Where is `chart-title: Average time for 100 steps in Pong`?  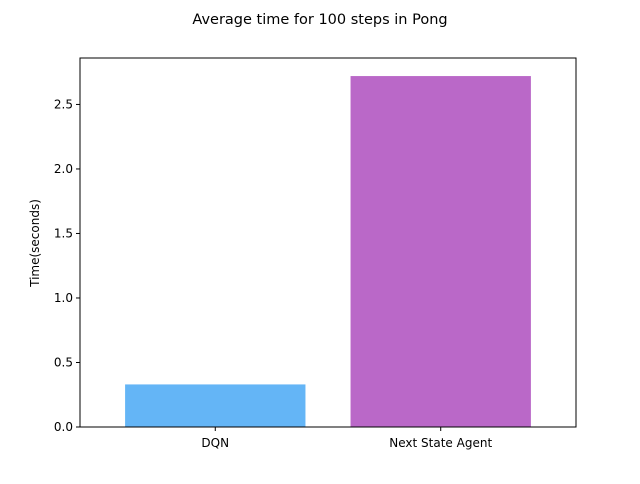
chart-title: Average time for 100 steps in Pong is located at coordinates (319, 20).